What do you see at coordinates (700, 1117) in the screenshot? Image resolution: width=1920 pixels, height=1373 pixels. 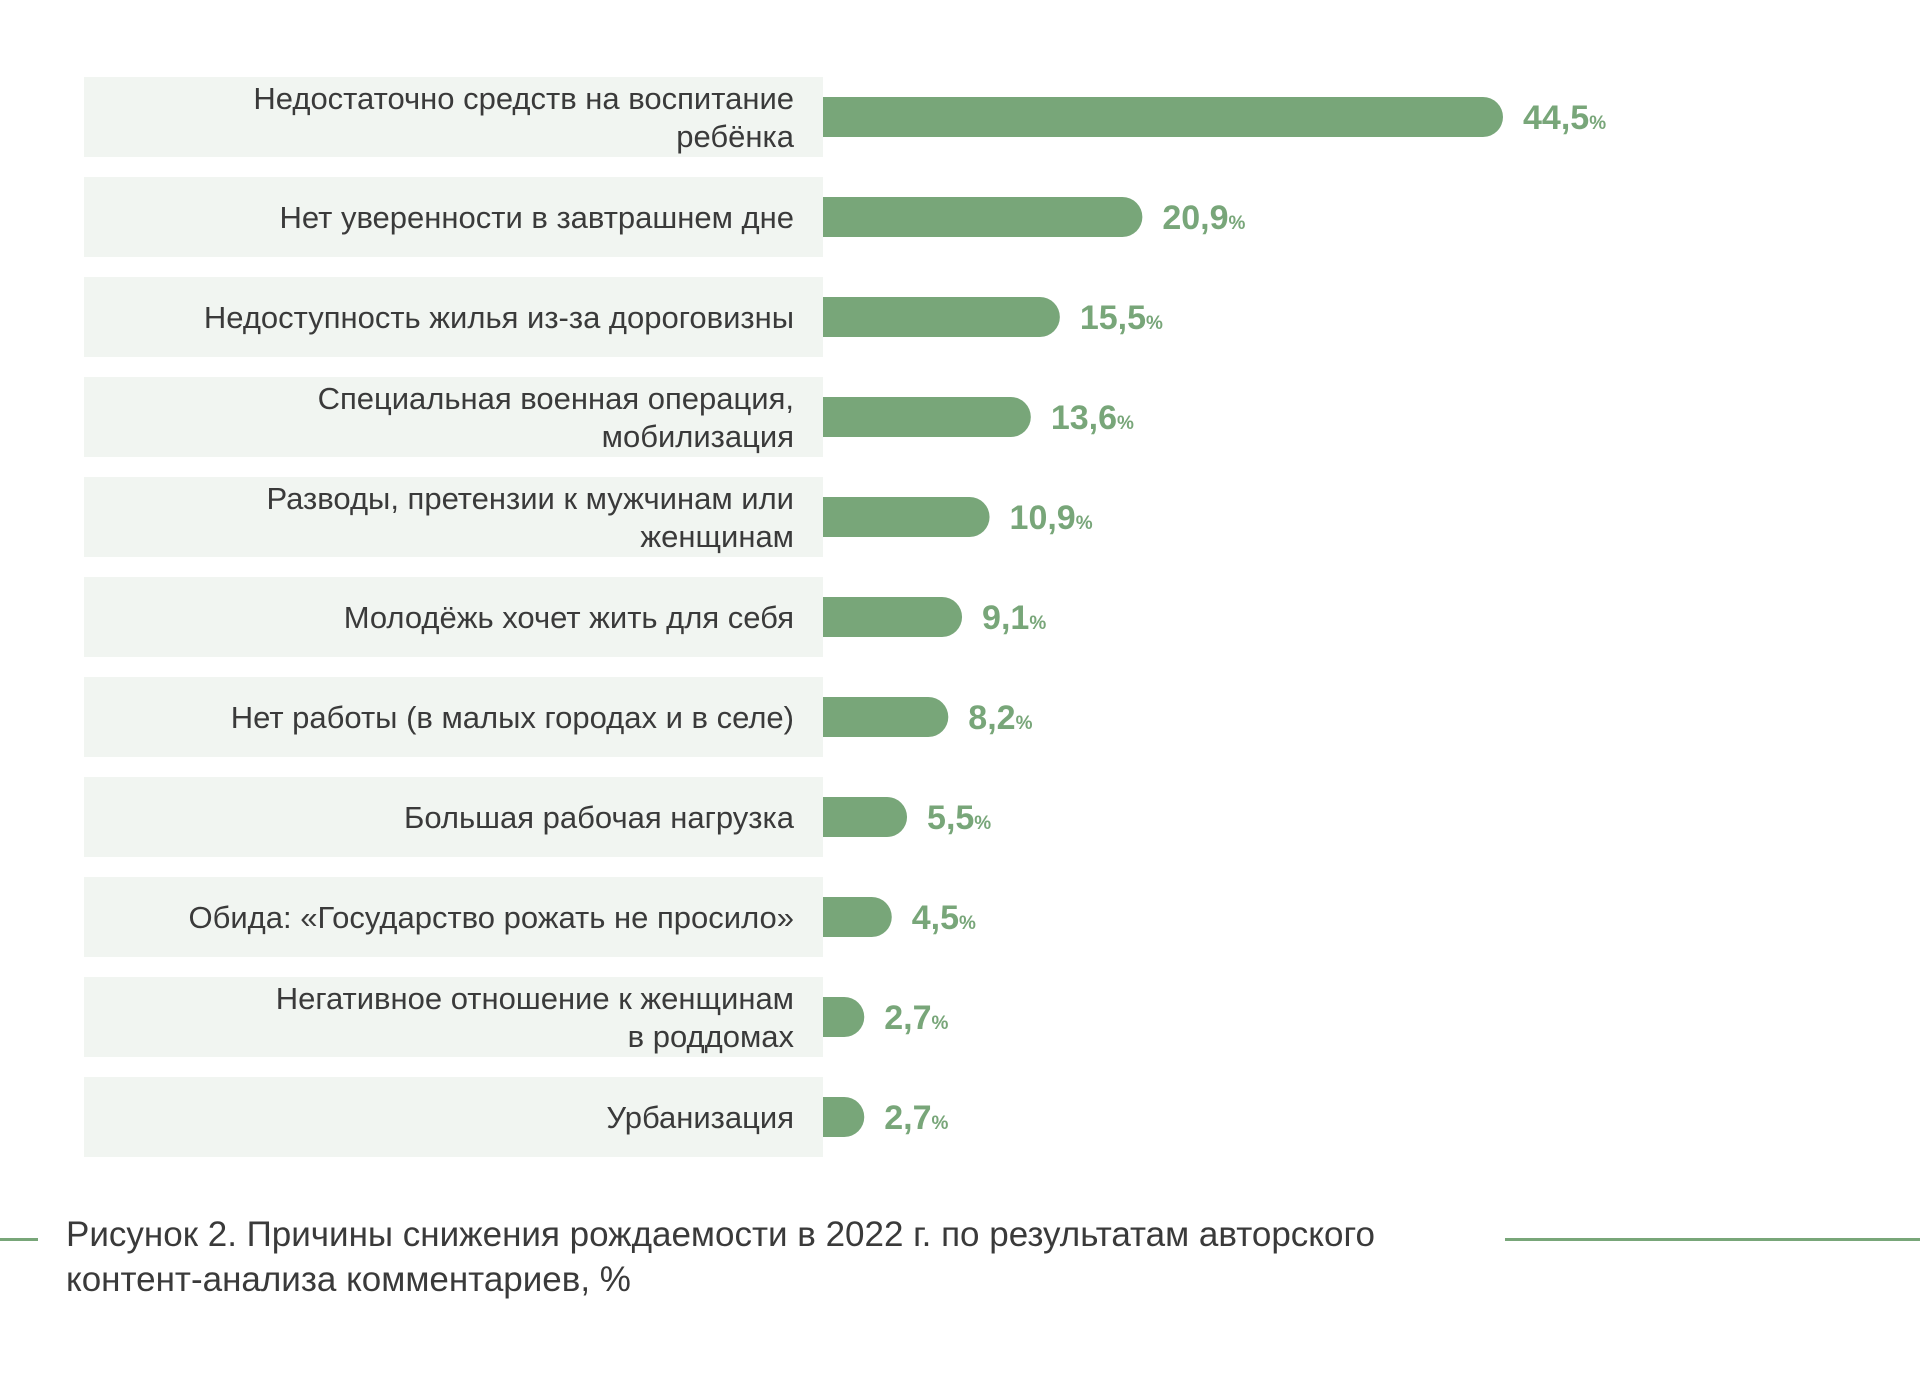 I see `category-label: Урбанизация` at bounding box center [700, 1117].